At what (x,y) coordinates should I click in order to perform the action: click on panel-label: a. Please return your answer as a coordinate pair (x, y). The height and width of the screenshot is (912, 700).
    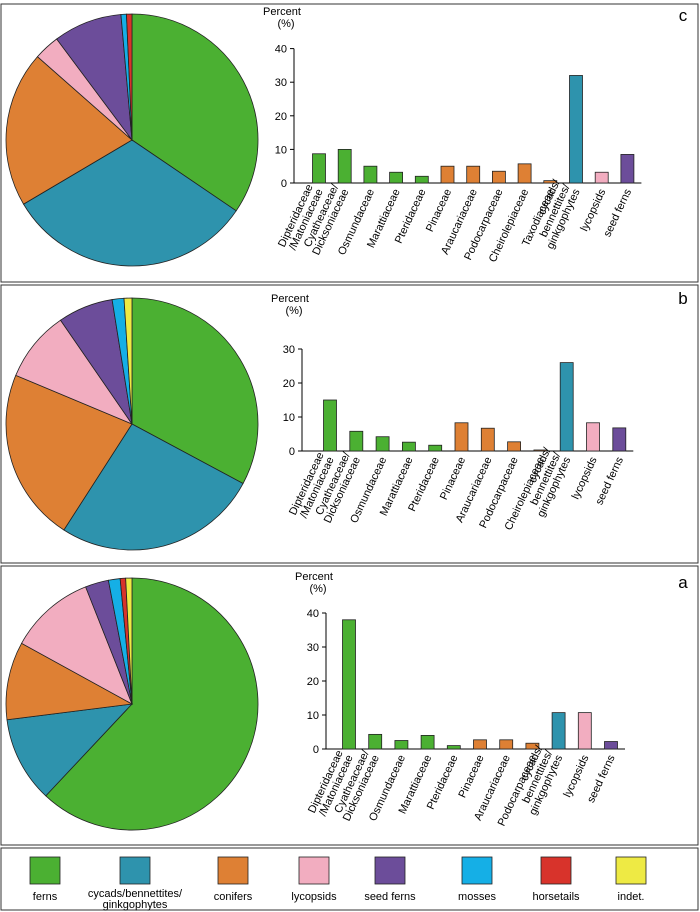
    Looking at the image, I should click on (683, 582).